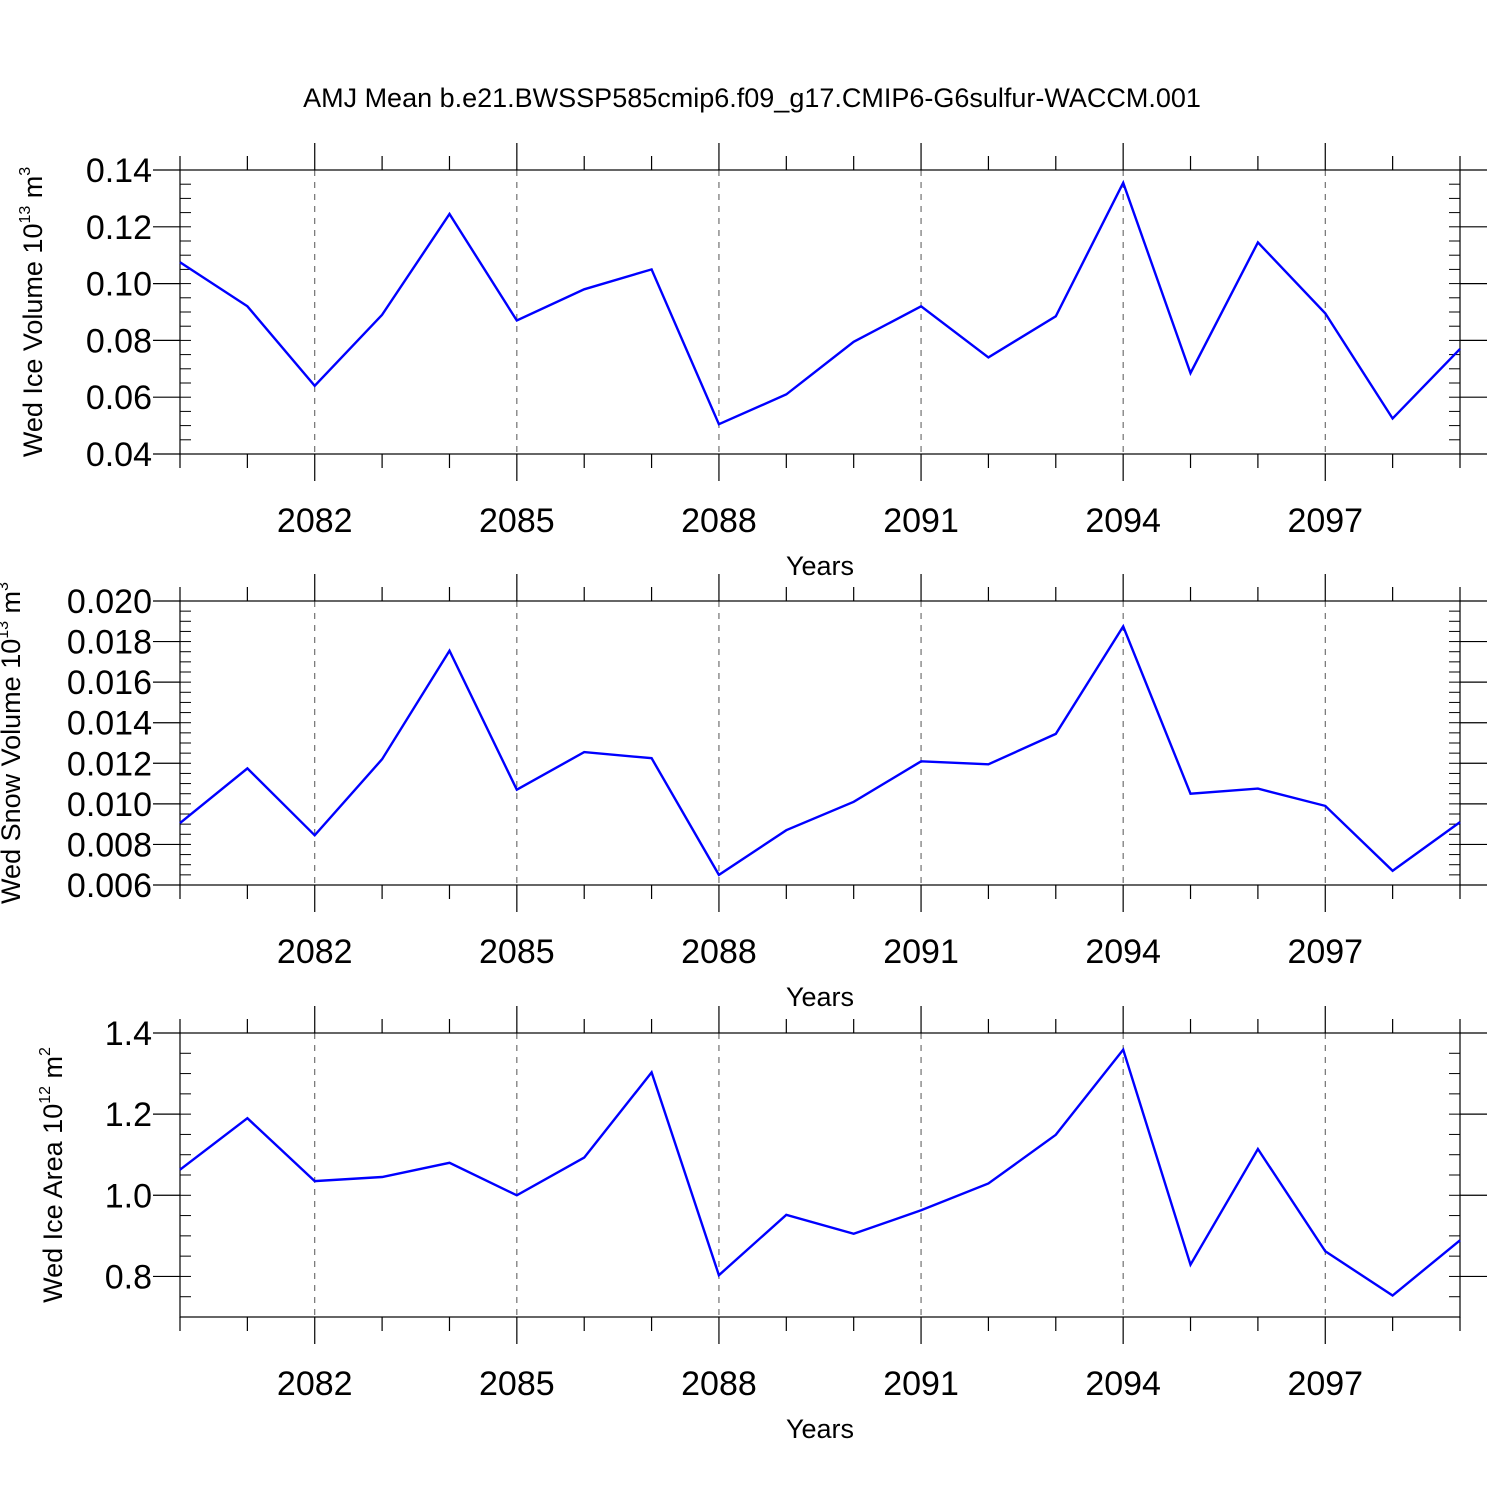 This screenshot has width=1500, height=1500. What do you see at coordinates (119, 341) in the screenshot?
I see `y-tick-label: 0.08` at bounding box center [119, 341].